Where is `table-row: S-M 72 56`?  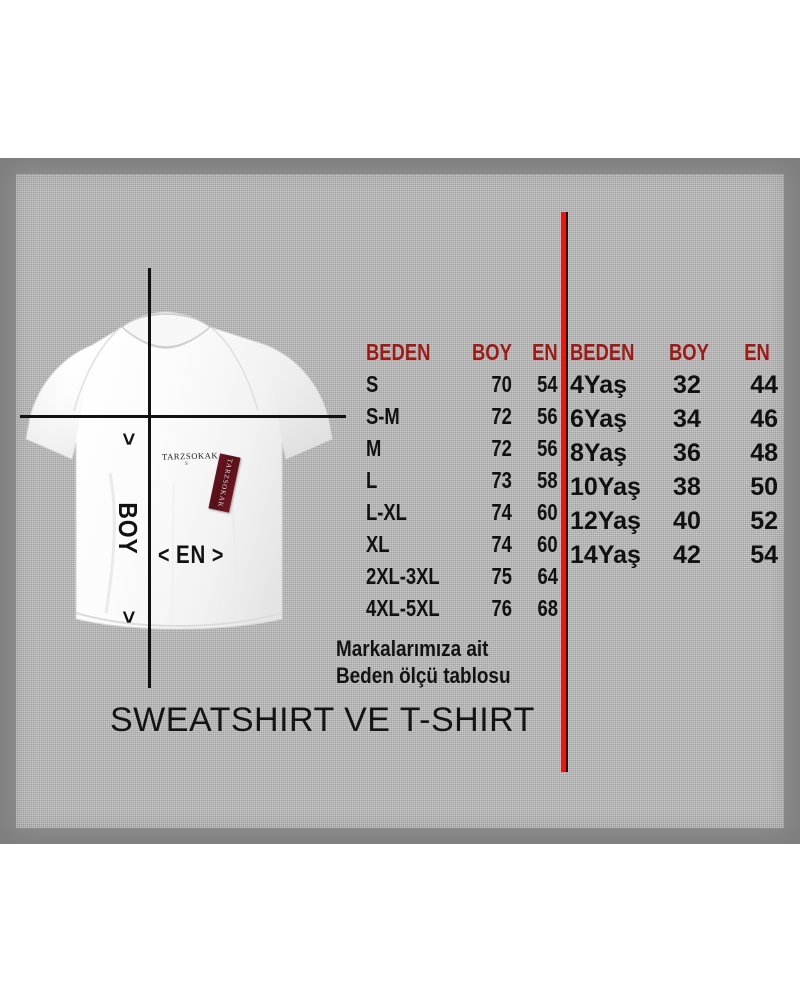 table-row: S-M 72 56 is located at coordinates (462, 416).